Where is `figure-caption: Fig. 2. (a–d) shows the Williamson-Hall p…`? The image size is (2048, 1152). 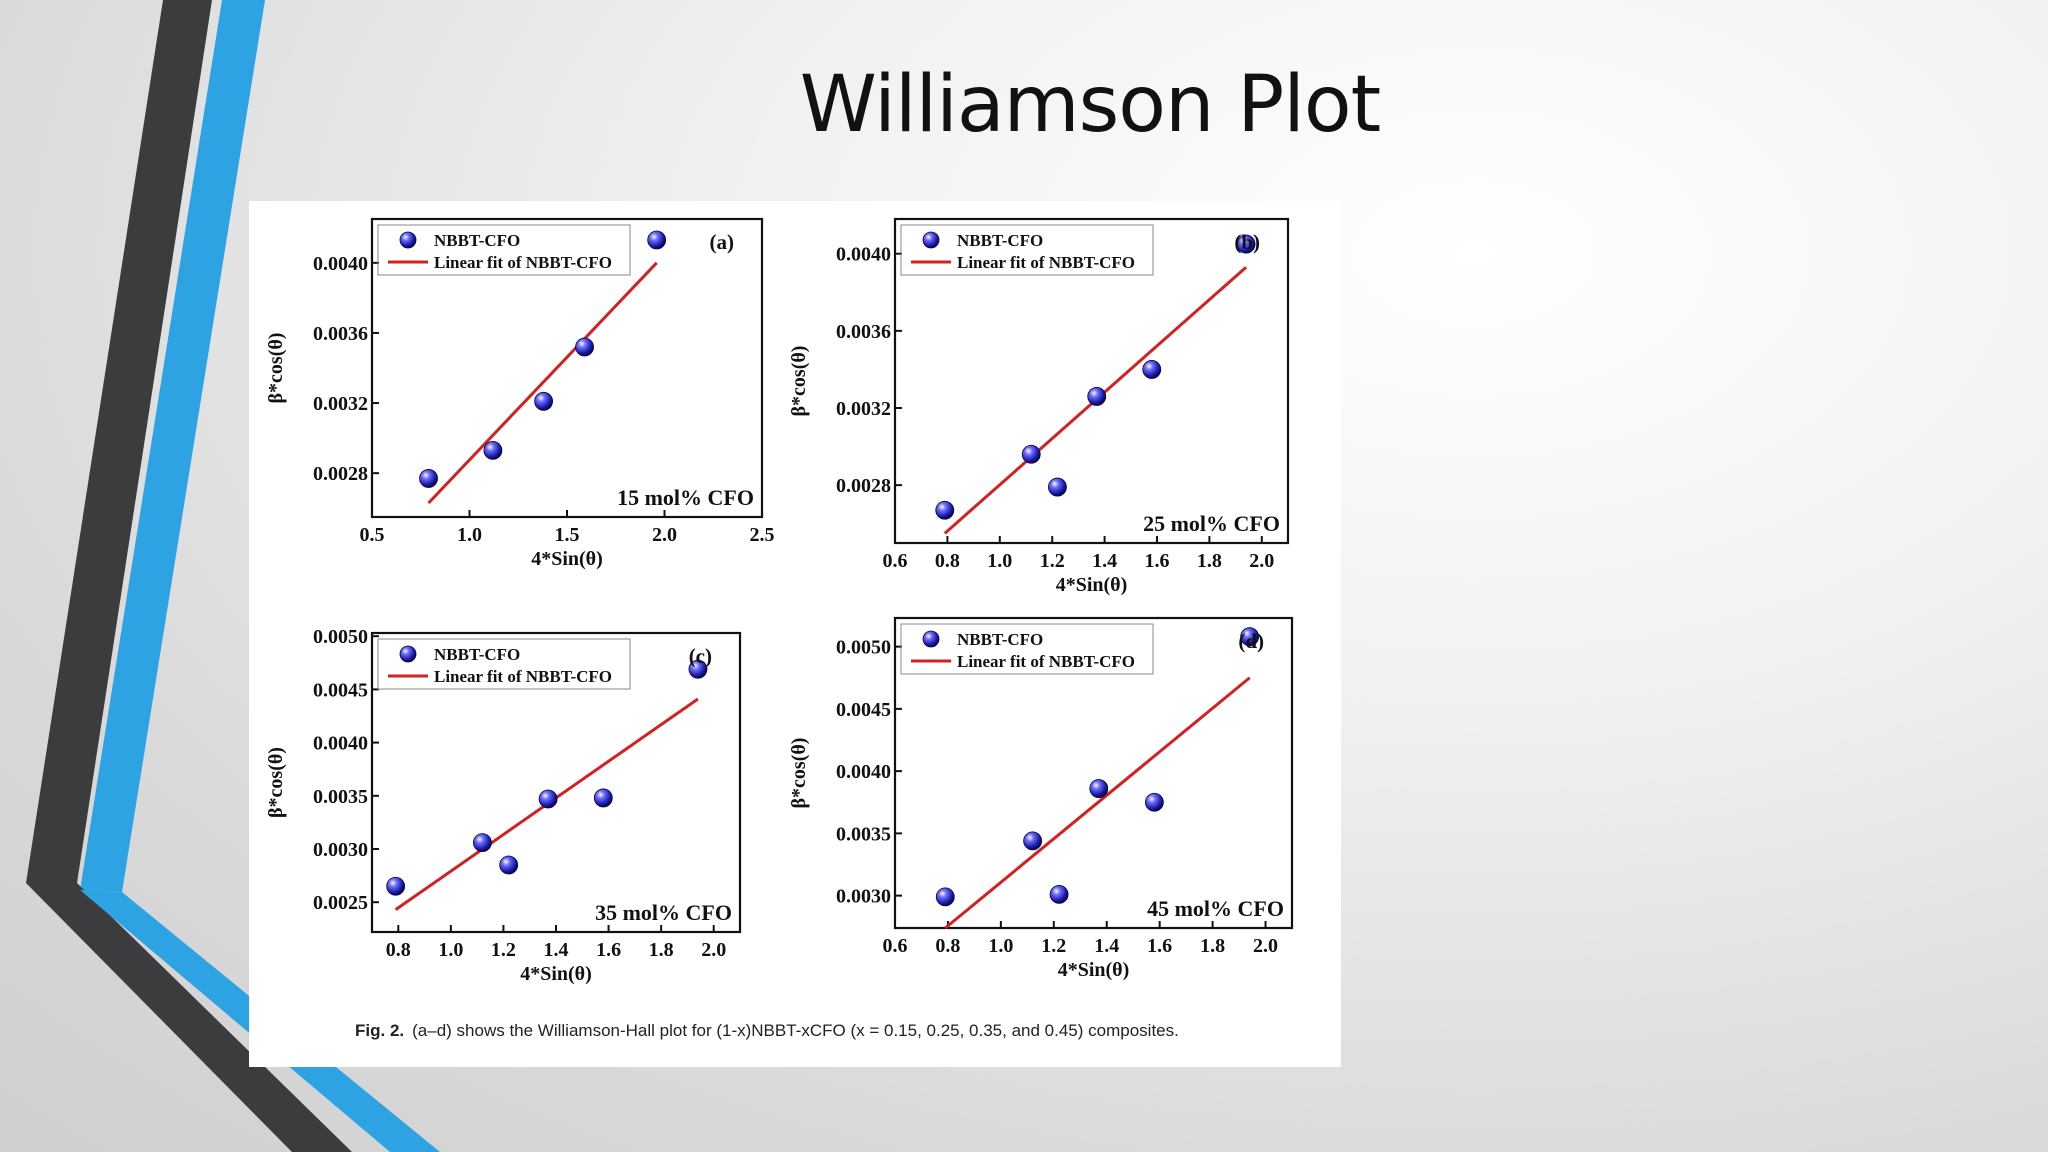 figure-caption: Fig. 2. (a–d) shows the Williamson-Hall p… is located at coordinates (835, 1031).